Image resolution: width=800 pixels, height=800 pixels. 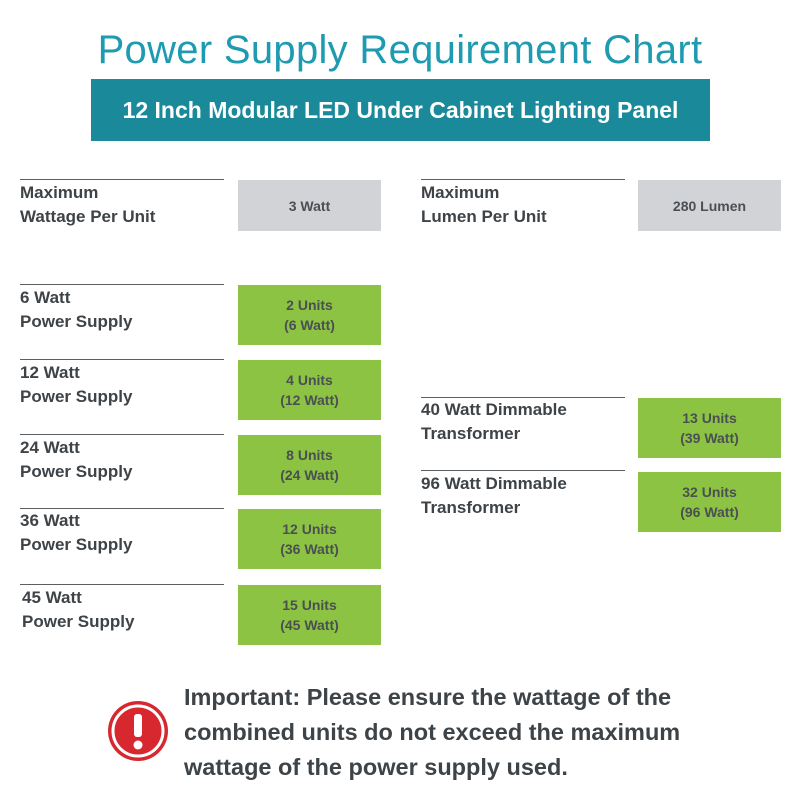 What do you see at coordinates (494, 483) in the screenshot?
I see `label-line: 96 Watt Dimmable` at bounding box center [494, 483].